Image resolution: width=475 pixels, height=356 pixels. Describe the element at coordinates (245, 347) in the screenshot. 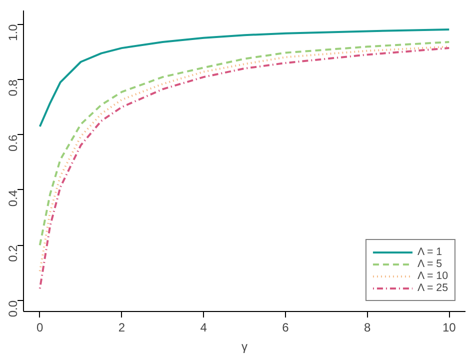

I see `x-axis-title: γ` at that location.